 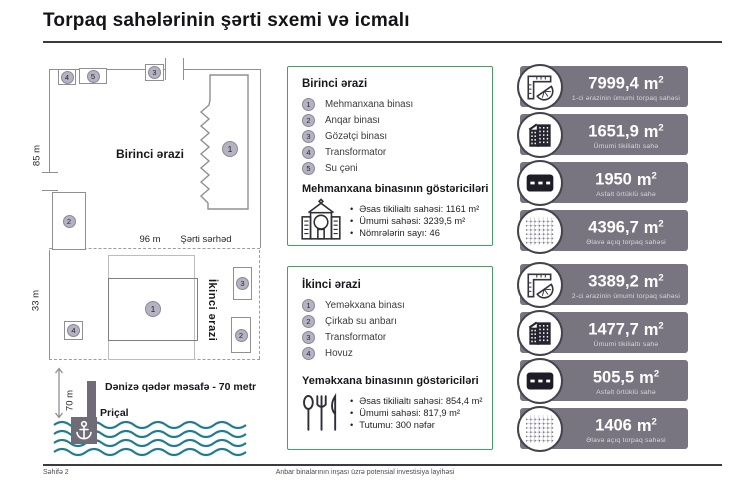 What do you see at coordinates (393, 337) in the screenshot?
I see `legend-item: 3 Transformator` at bounding box center [393, 337].